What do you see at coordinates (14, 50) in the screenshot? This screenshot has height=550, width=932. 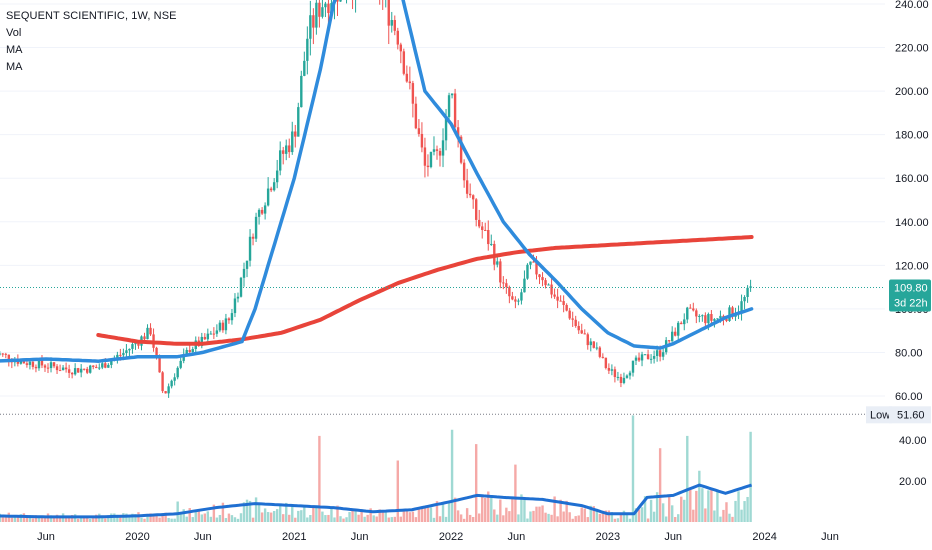 I see `legend-ma-1: MA` at bounding box center [14, 50].